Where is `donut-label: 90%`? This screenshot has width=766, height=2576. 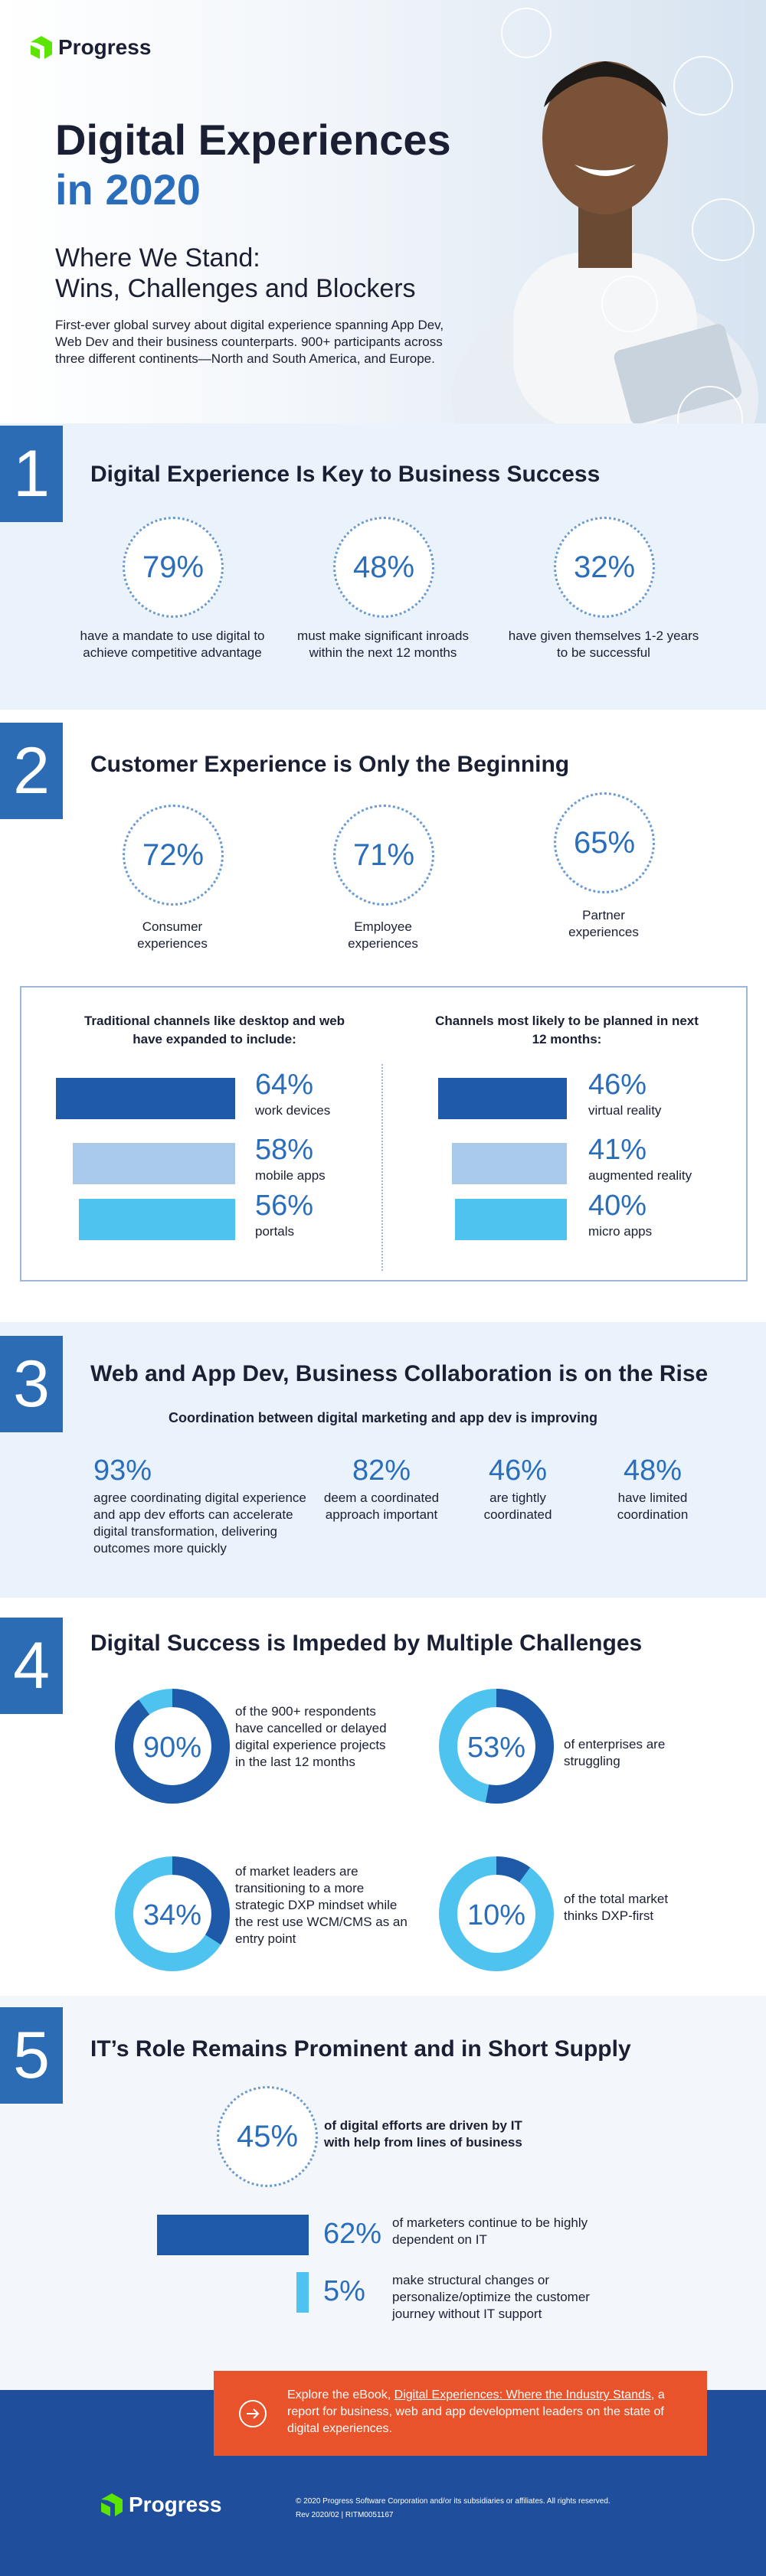 donut-label: 90% is located at coordinates (172, 1748).